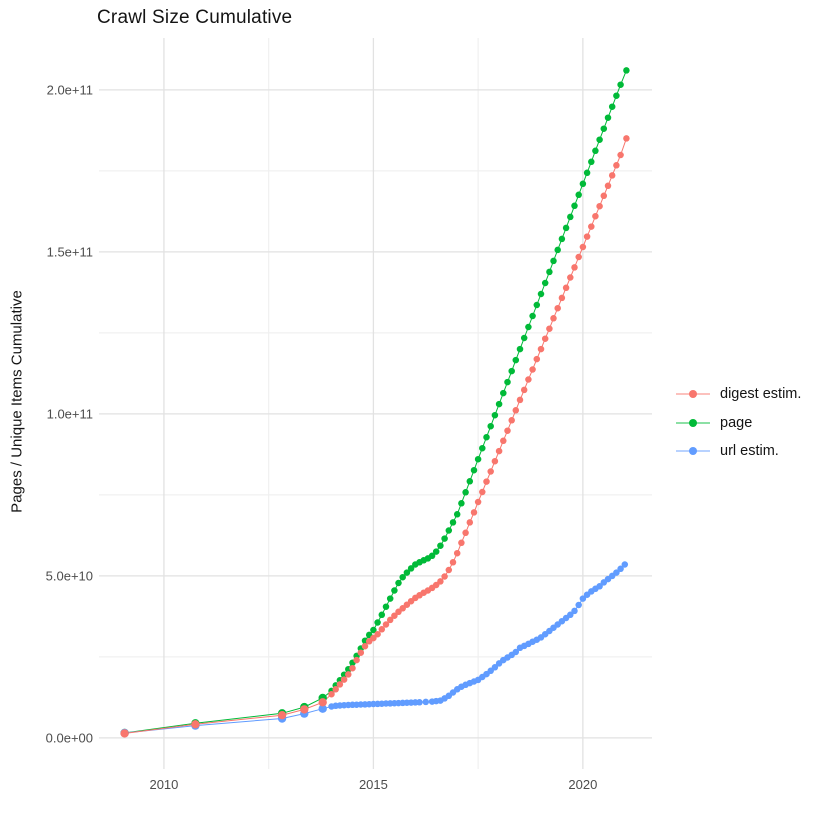  I want to click on legend-item-page: page, so click(738, 423).